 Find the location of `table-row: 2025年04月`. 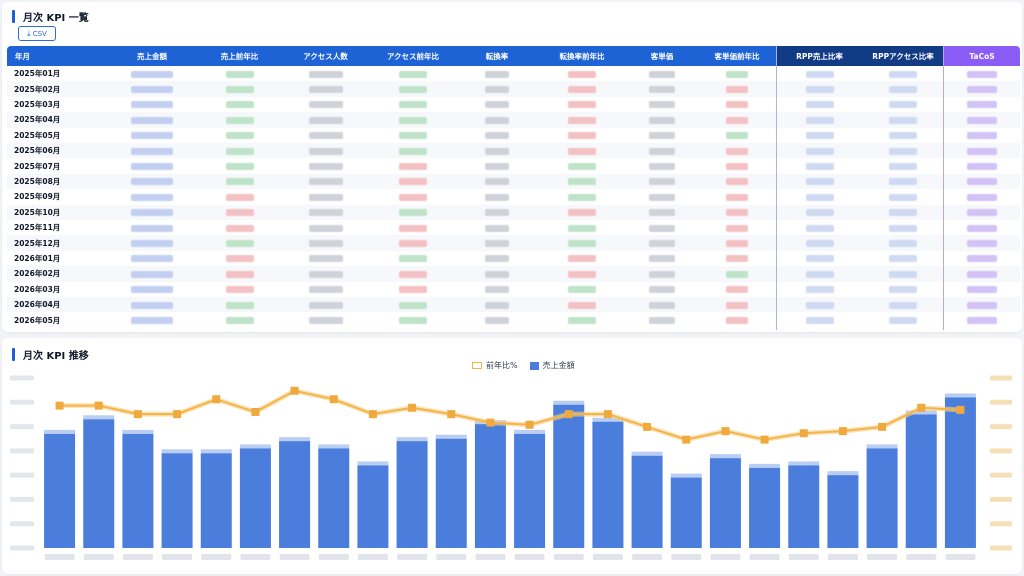

table-row: 2025年04月 is located at coordinates (513, 120).